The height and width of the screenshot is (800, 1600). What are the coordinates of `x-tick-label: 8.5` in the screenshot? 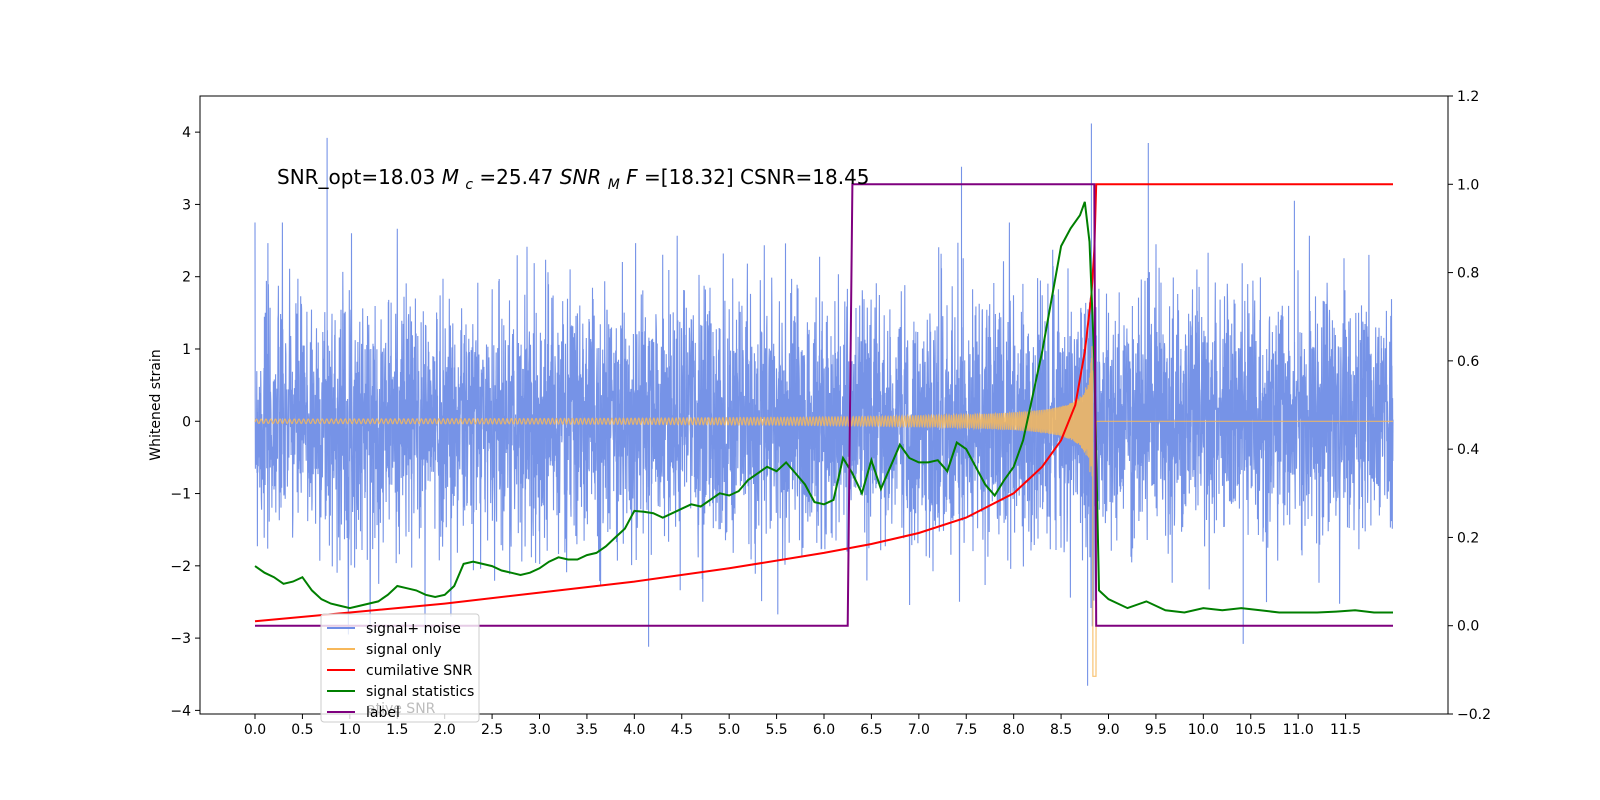 It's located at (1061, 730).